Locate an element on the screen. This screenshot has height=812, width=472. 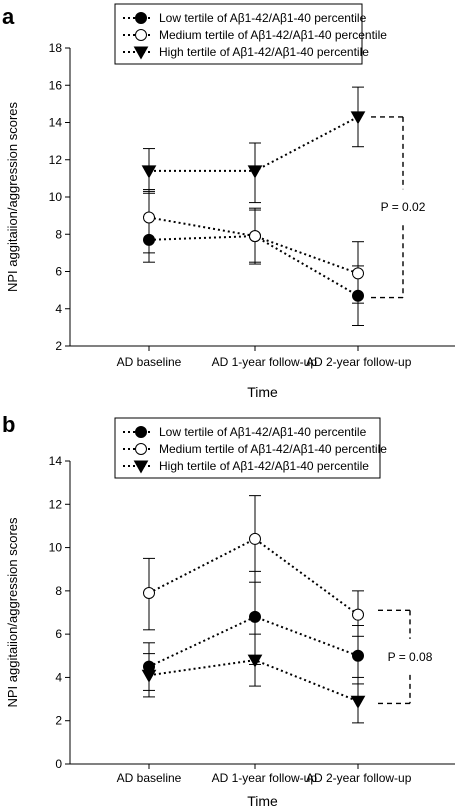
panel-label: b is located at coordinates (8, 424).